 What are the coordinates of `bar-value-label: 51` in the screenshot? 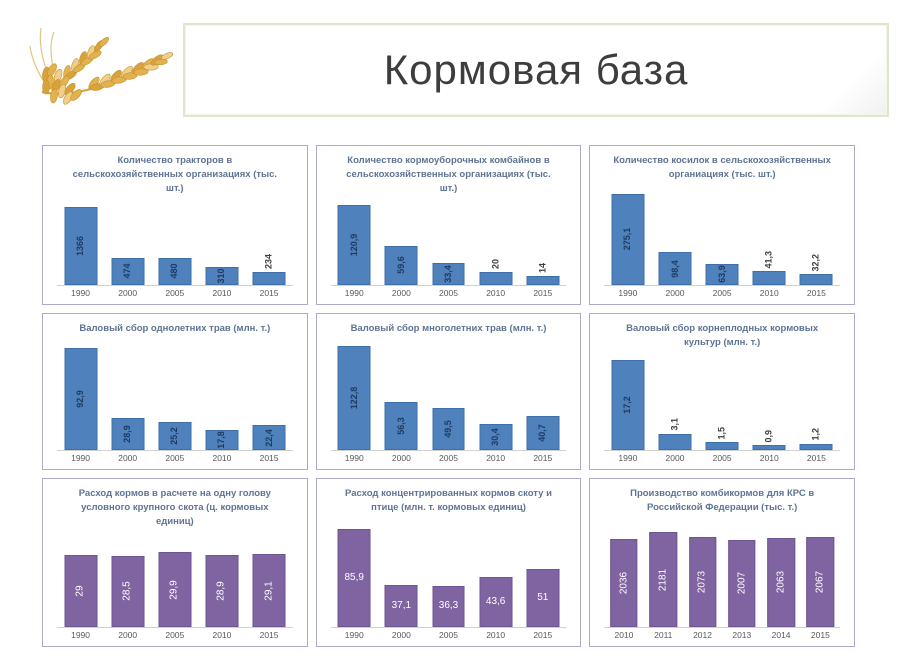 It's located at (543, 597).